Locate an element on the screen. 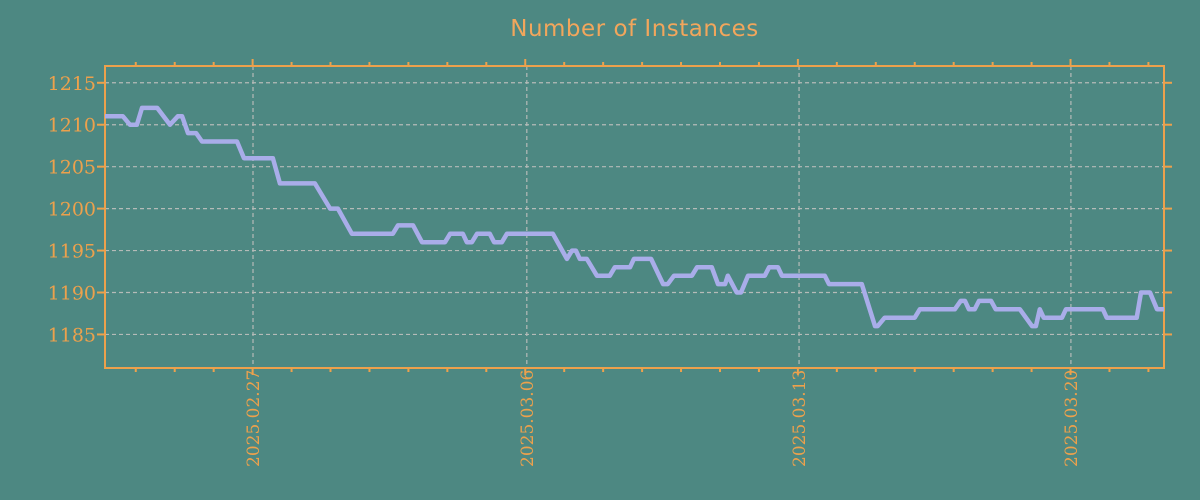 This screenshot has width=1200, height=500. y-tick-label: 1195 is located at coordinates (72, 252).